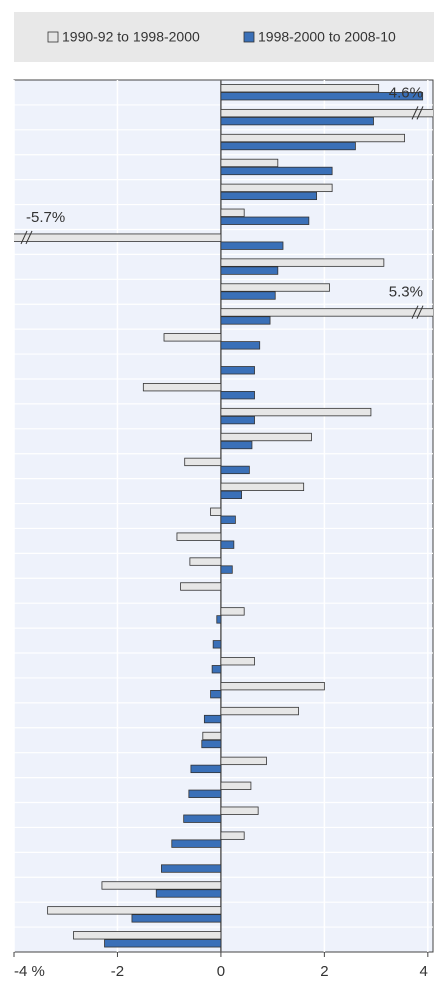  Describe the element at coordinates (423, 971) in the screenshot. I see `x-tick-label: 4` at that location.